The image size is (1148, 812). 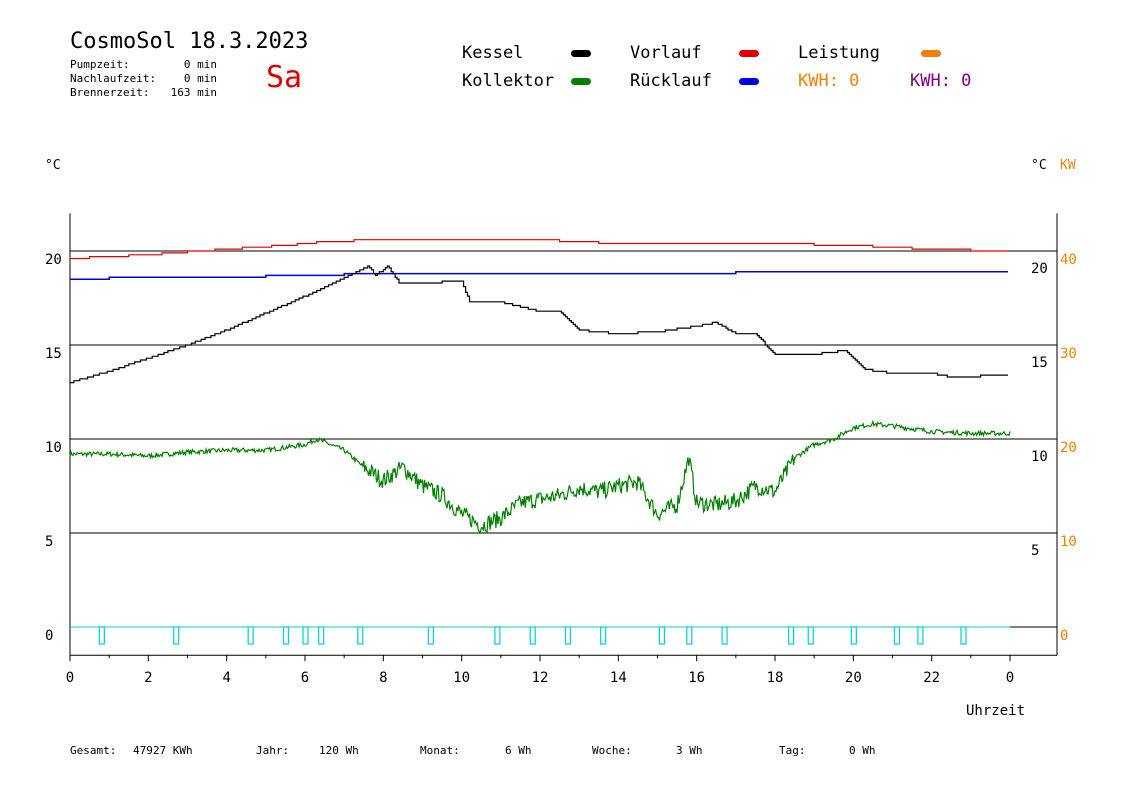 What do you see at coordinates (110, 92) in the screenshot?
I see `brennerzeit-label: Brennerzeit:` at bounding box center [110, 92].